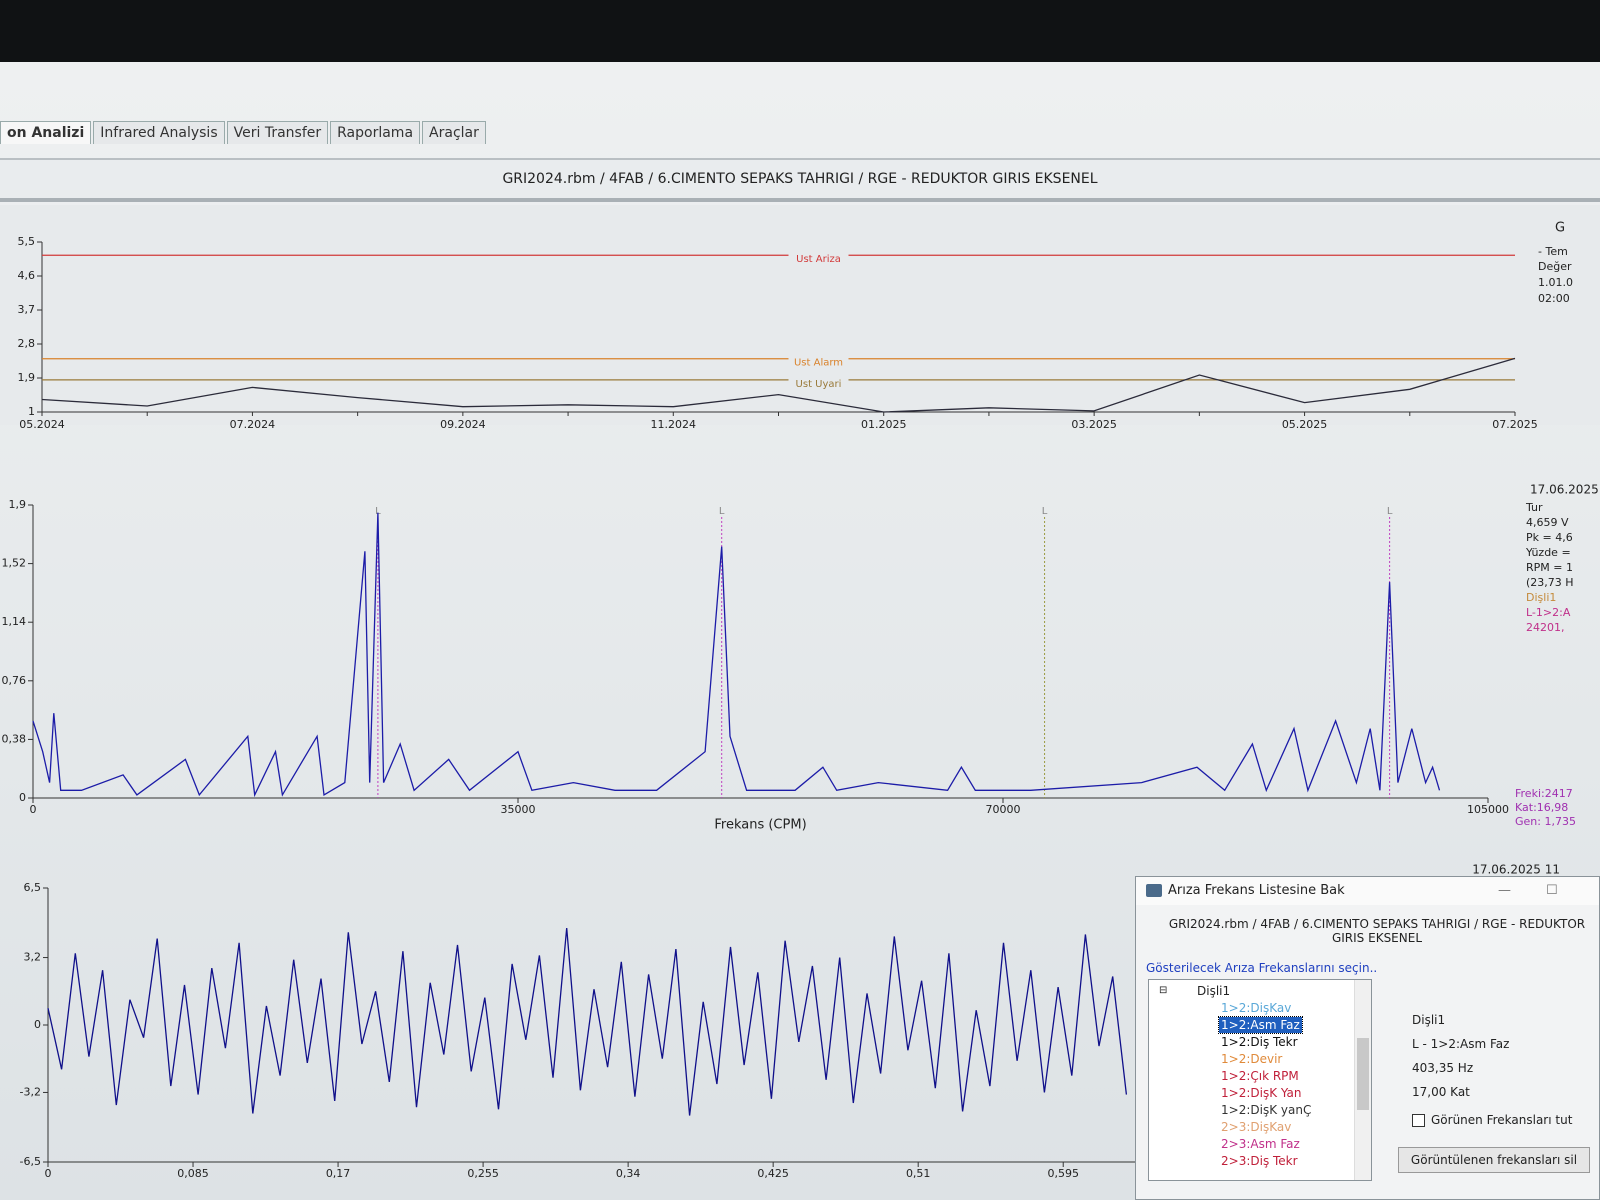  What do you see at coordinates (1550, 582) in the screenshot?
I see `spectrum-info-line: (23,73 H` at bounding box center [1550, 582].